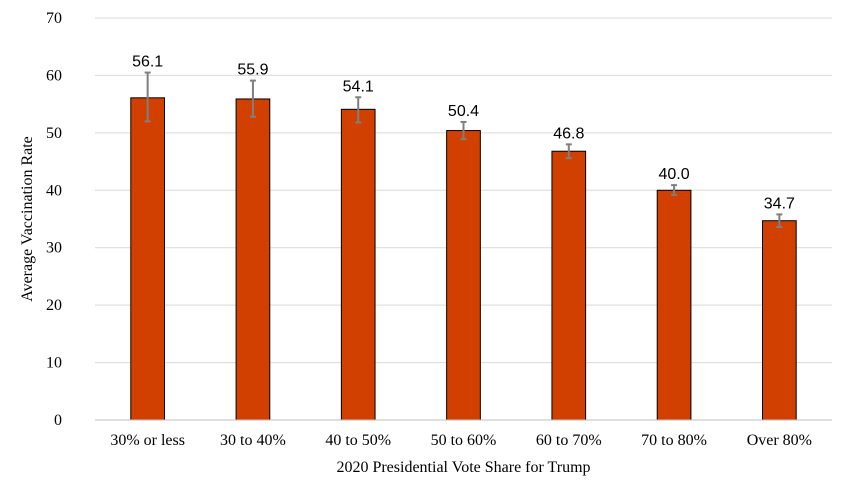  What do you see at coordinates (54, 18) in the screenshot?
I see `y-tick-label: 70` at bounding box center [54, 18].